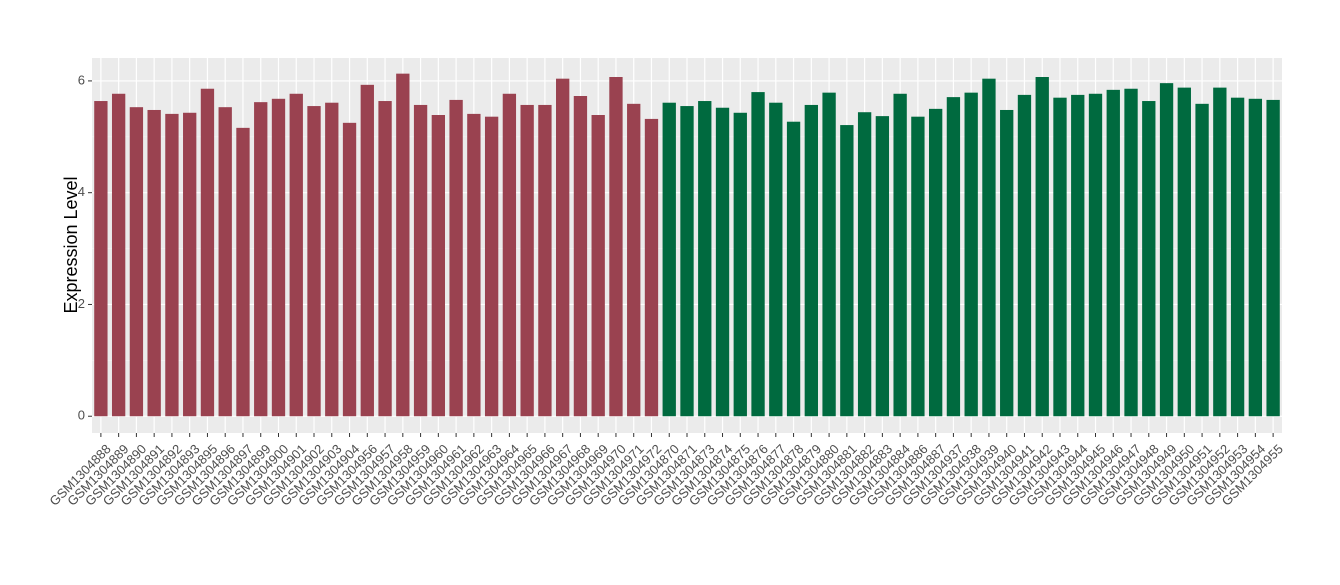 The width and height of the screenshot is (1340, 585). Describe the element at coordinates (81, 415) in the screenshot. I see `y-tick-label: 0` at that location.